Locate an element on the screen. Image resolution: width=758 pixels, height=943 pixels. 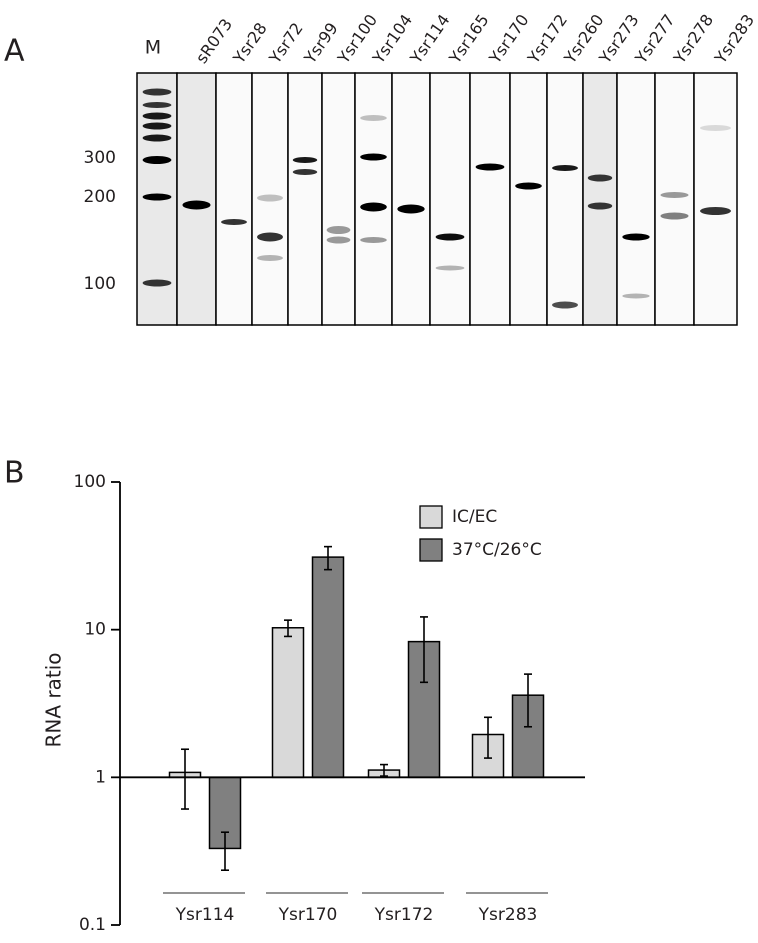
x-tick-label: Ysr283 is located at coordinates (508, 915).